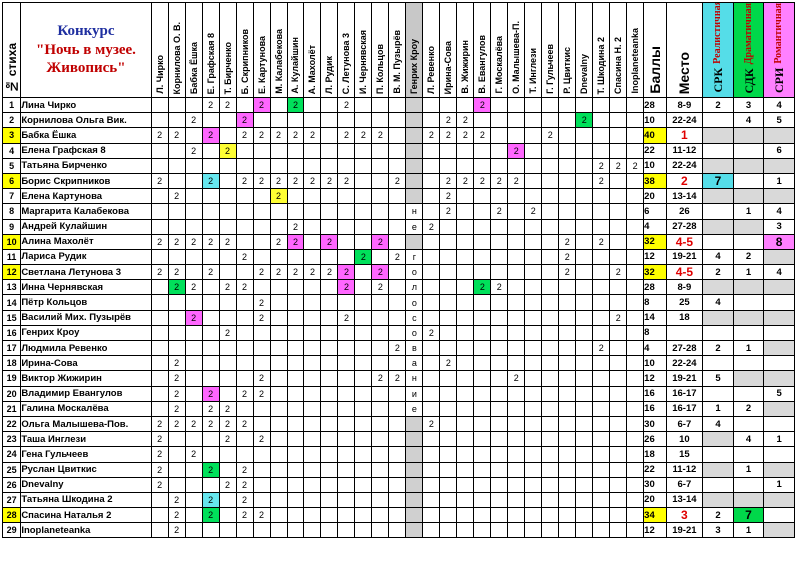  I want to click on author-name: Владимир Евангулов, so click(86, 393).